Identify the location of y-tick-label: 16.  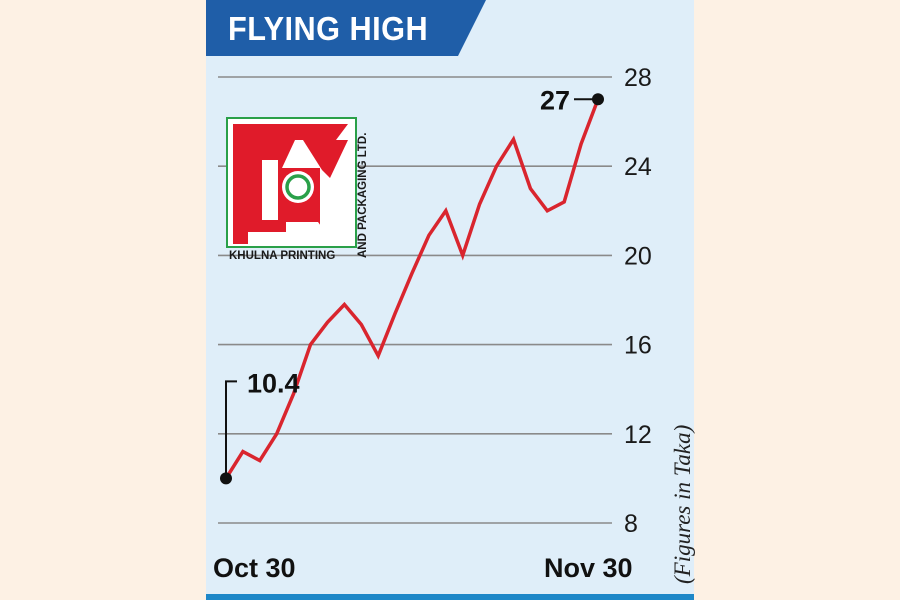
(638, 346).